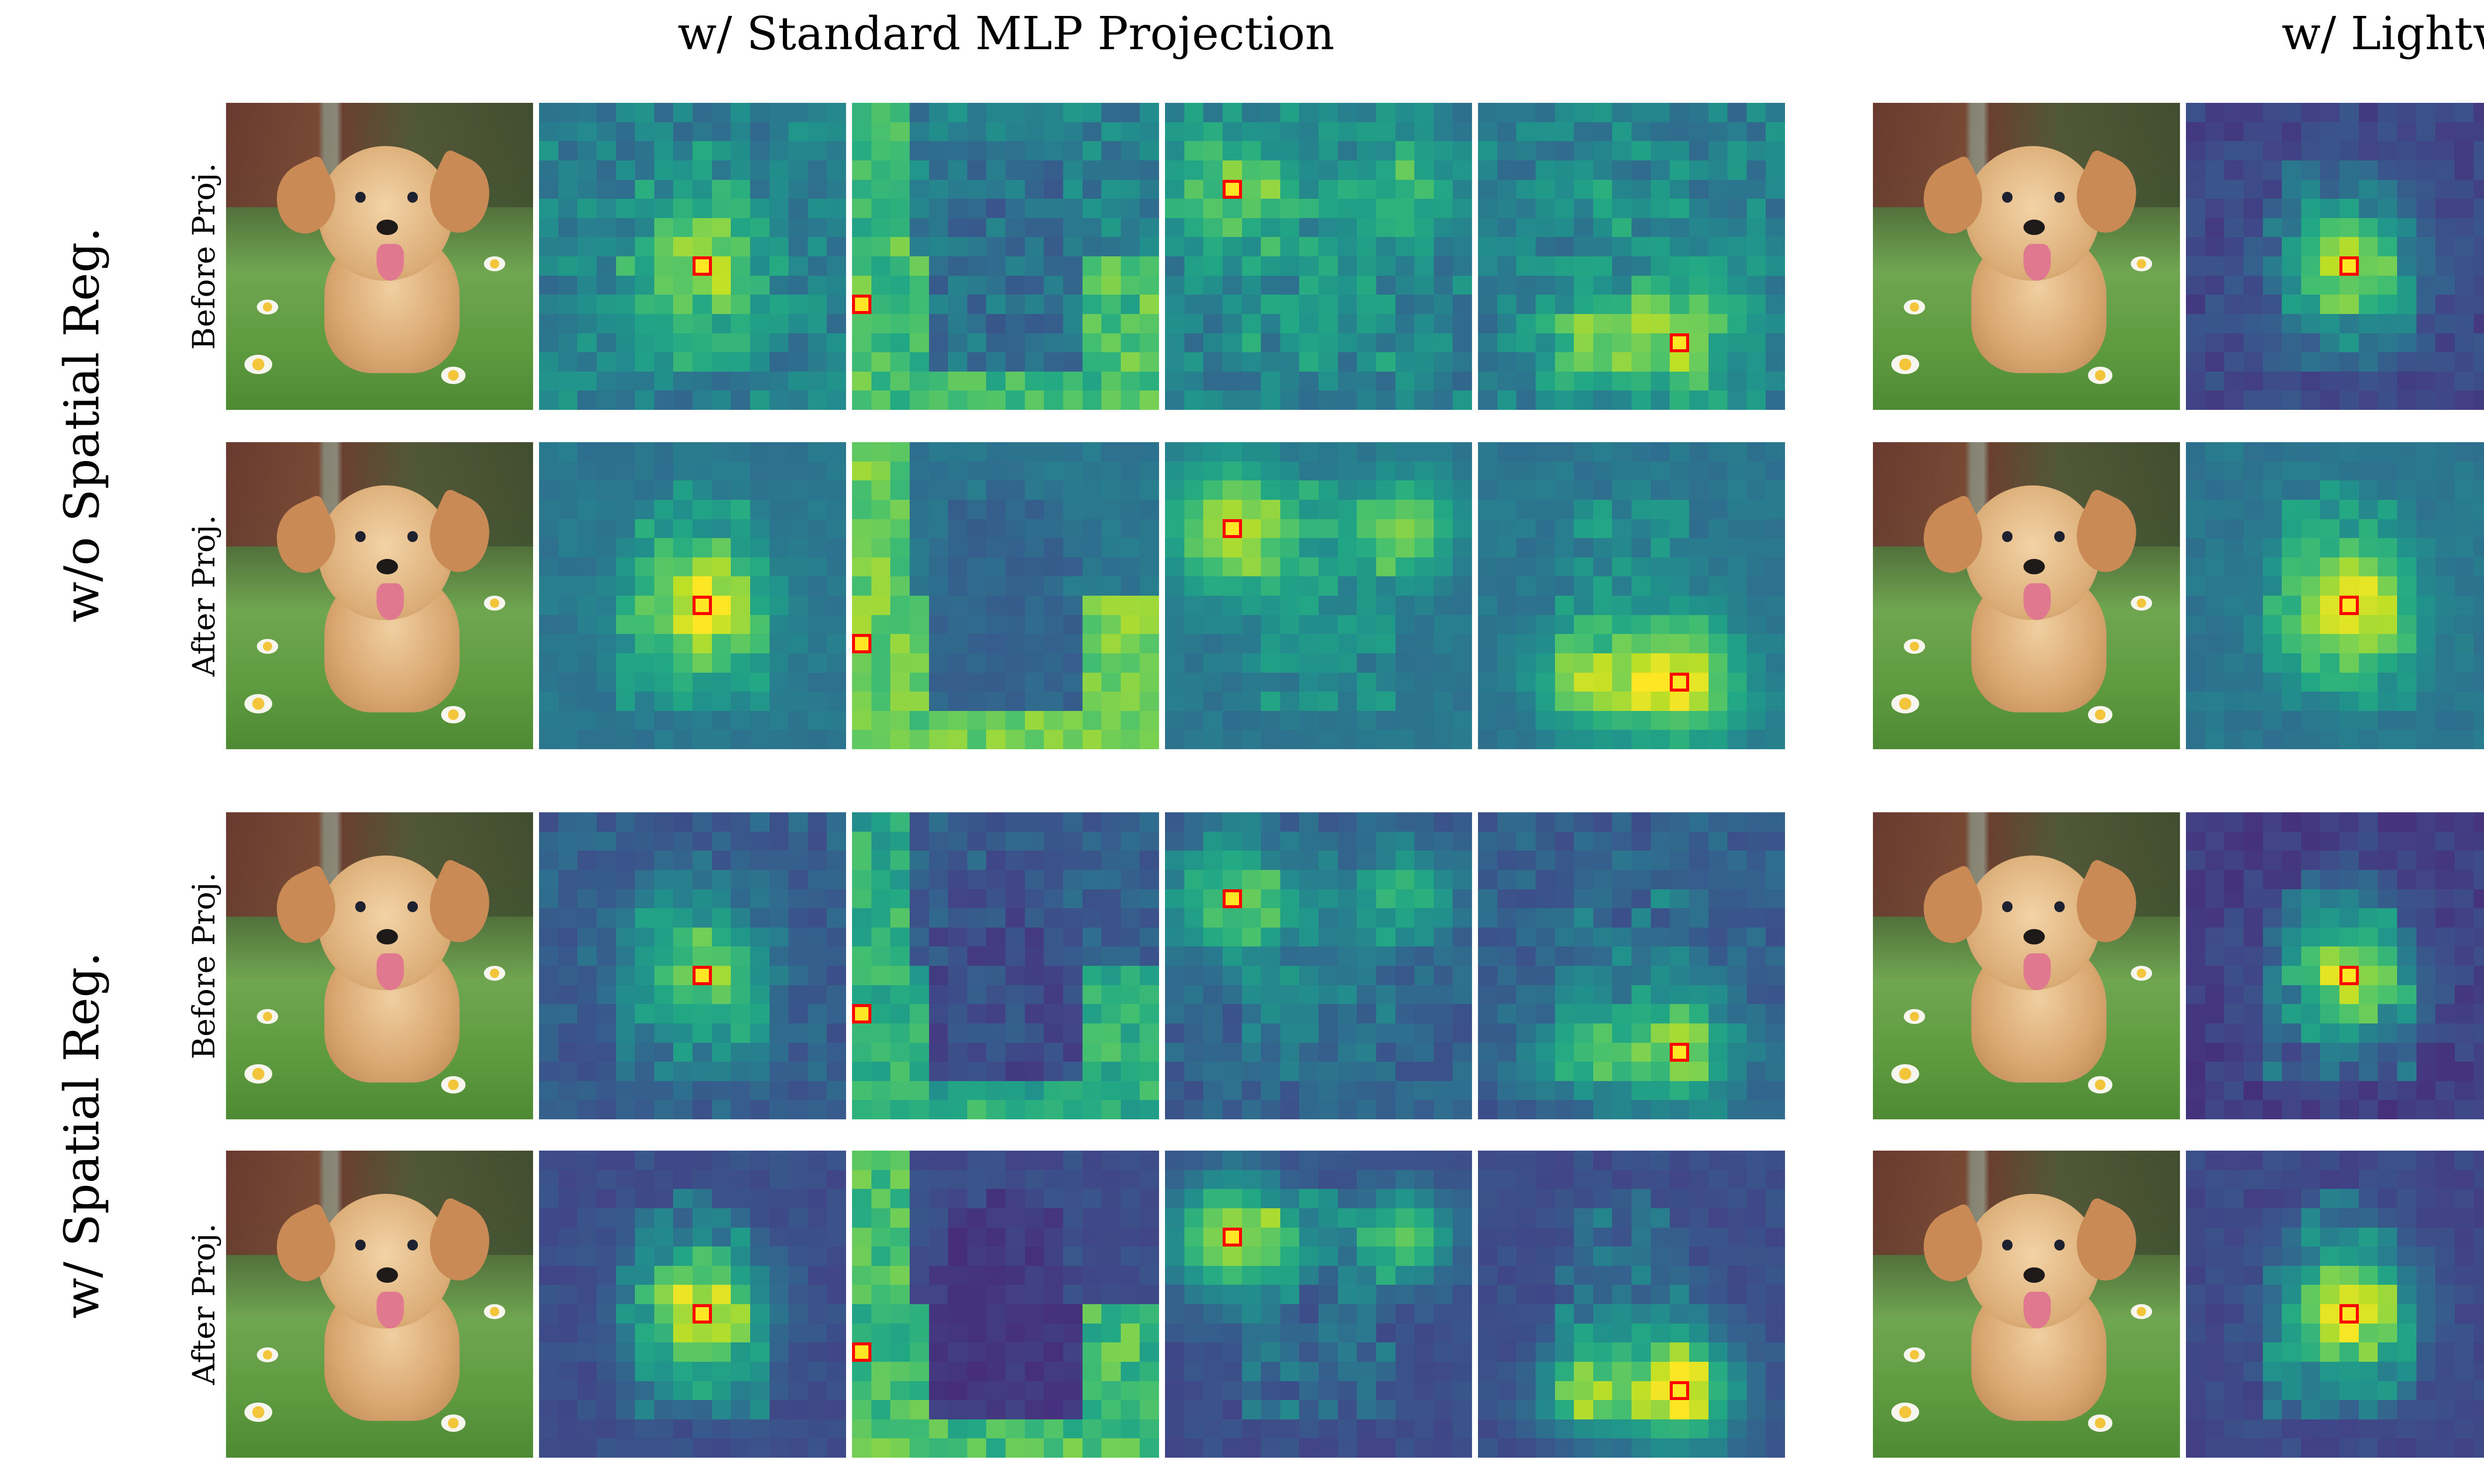 The height and width of the screenshot is (1484, 2484). What do you see at coordinates (1006, 965) in the screenshot?
I see `similarity-heatmap` at bounding box center [1006, 965].